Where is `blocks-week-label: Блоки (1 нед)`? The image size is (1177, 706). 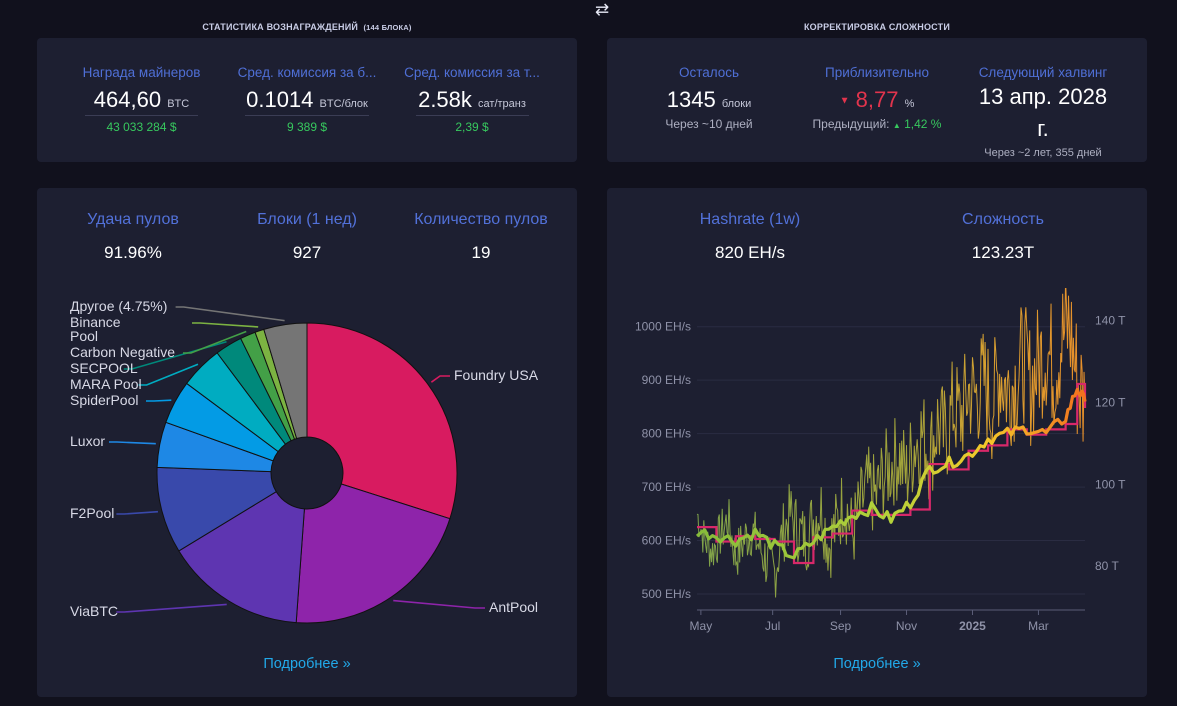
blocks-week-label: Блоки (1 нед) is located at coordinates (307, 219).